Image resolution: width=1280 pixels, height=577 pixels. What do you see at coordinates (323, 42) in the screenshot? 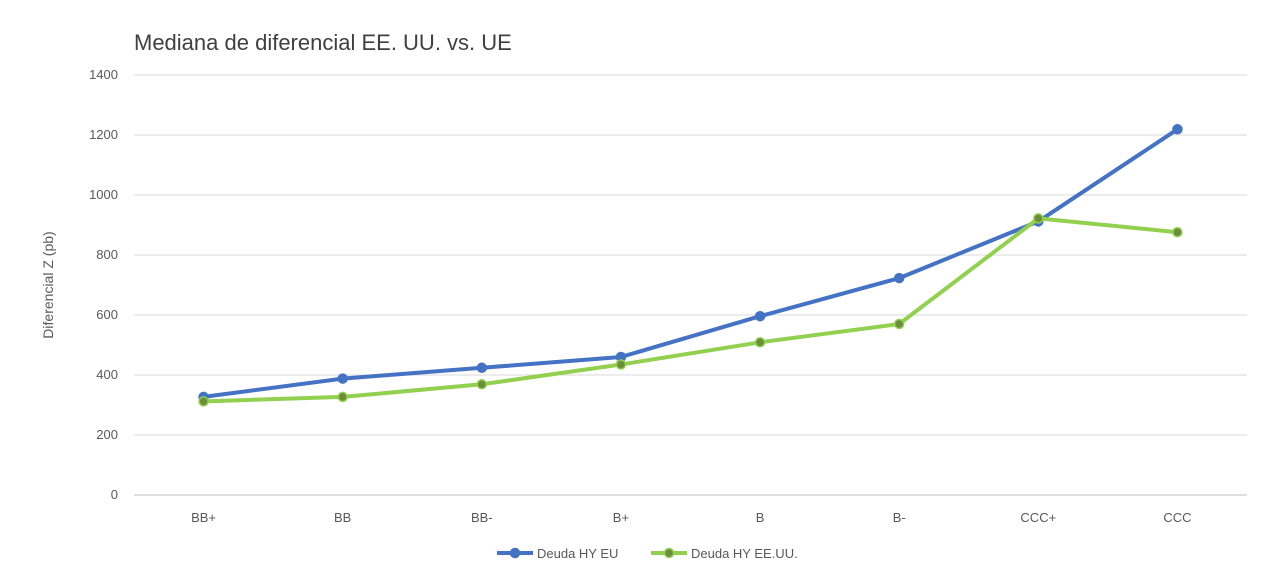
I see `chart-title: Mediana de diferencial EE. UU. vs. UE` at bounding box center [323, 42].